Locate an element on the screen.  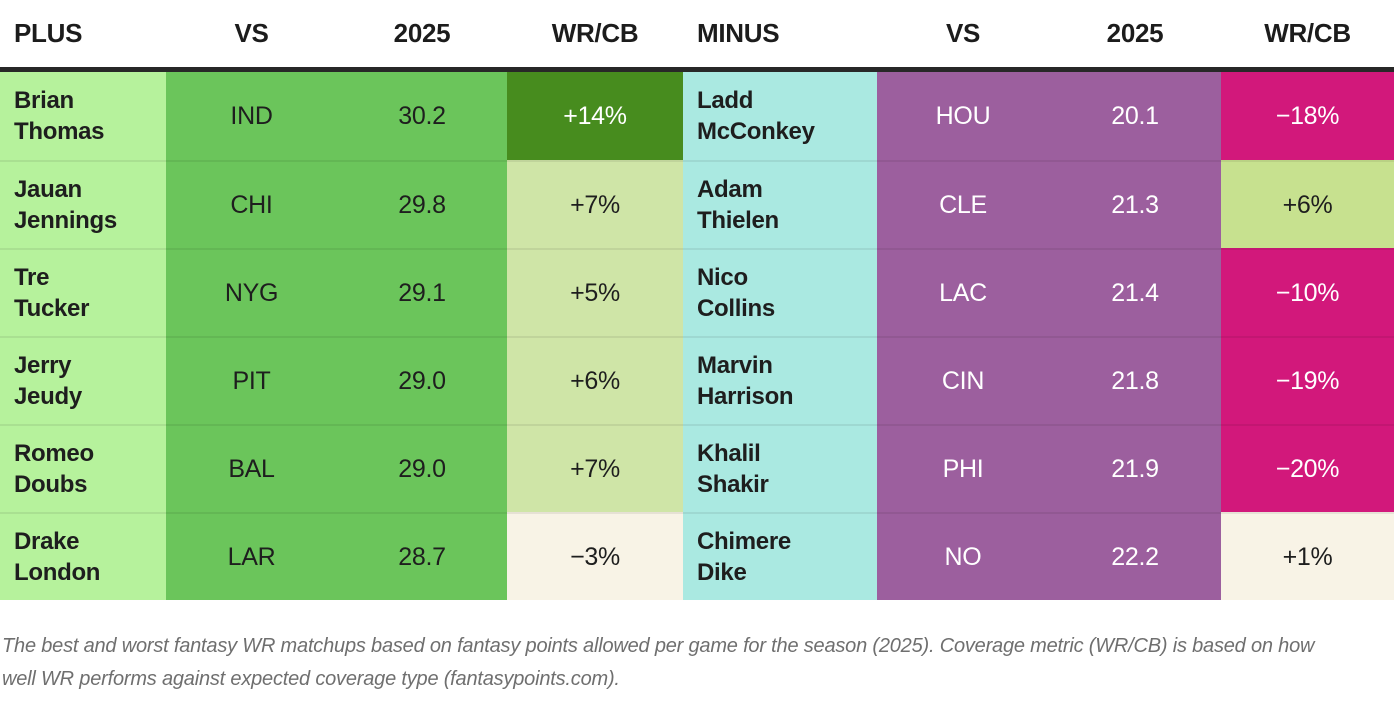
points-cell: 22.2 is located at coordinates (1135, 556).